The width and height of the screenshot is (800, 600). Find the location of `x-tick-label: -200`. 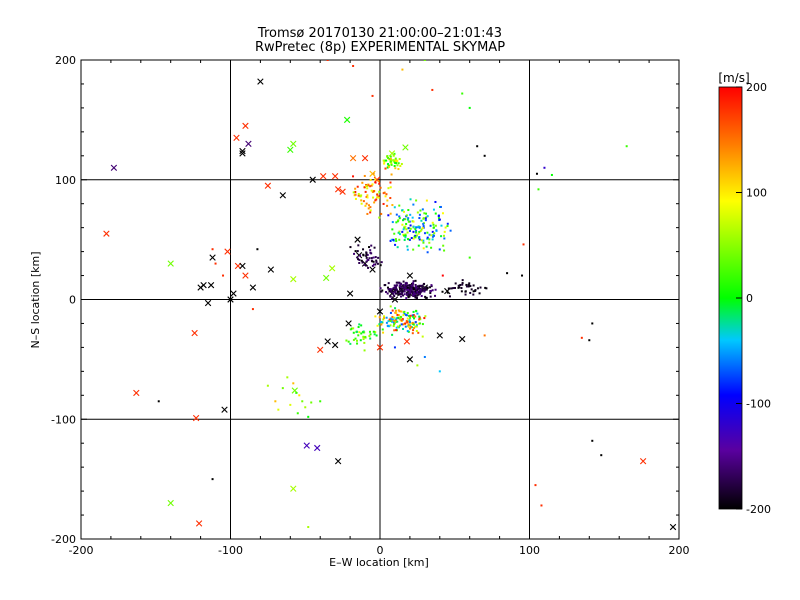

x-tick-label: -200 is located at coordinates (81, 550).